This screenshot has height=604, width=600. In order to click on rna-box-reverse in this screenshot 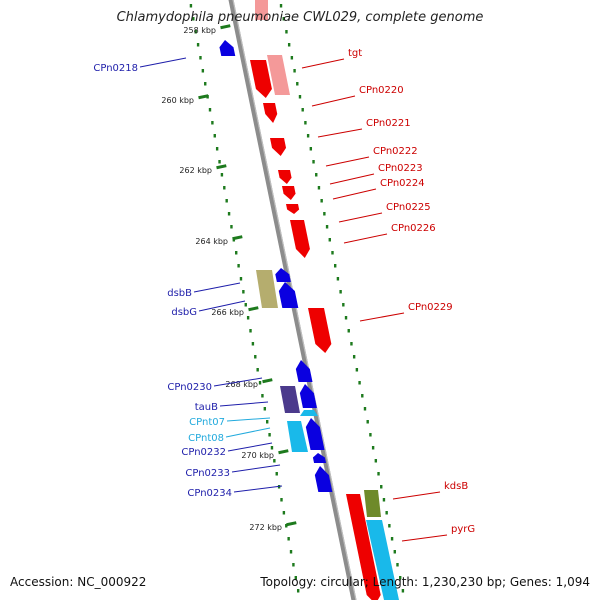, I will do `click(267, 289)`.